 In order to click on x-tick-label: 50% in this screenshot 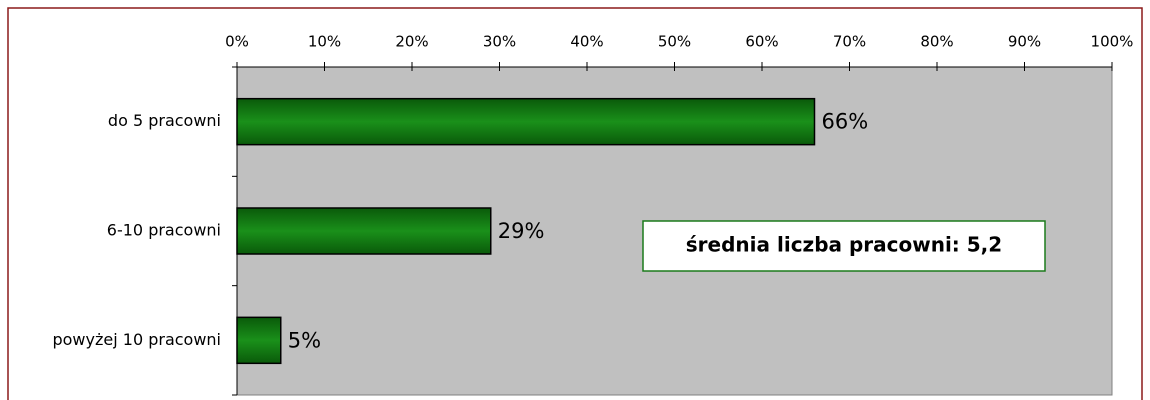, I will do `click(674, 42)`.